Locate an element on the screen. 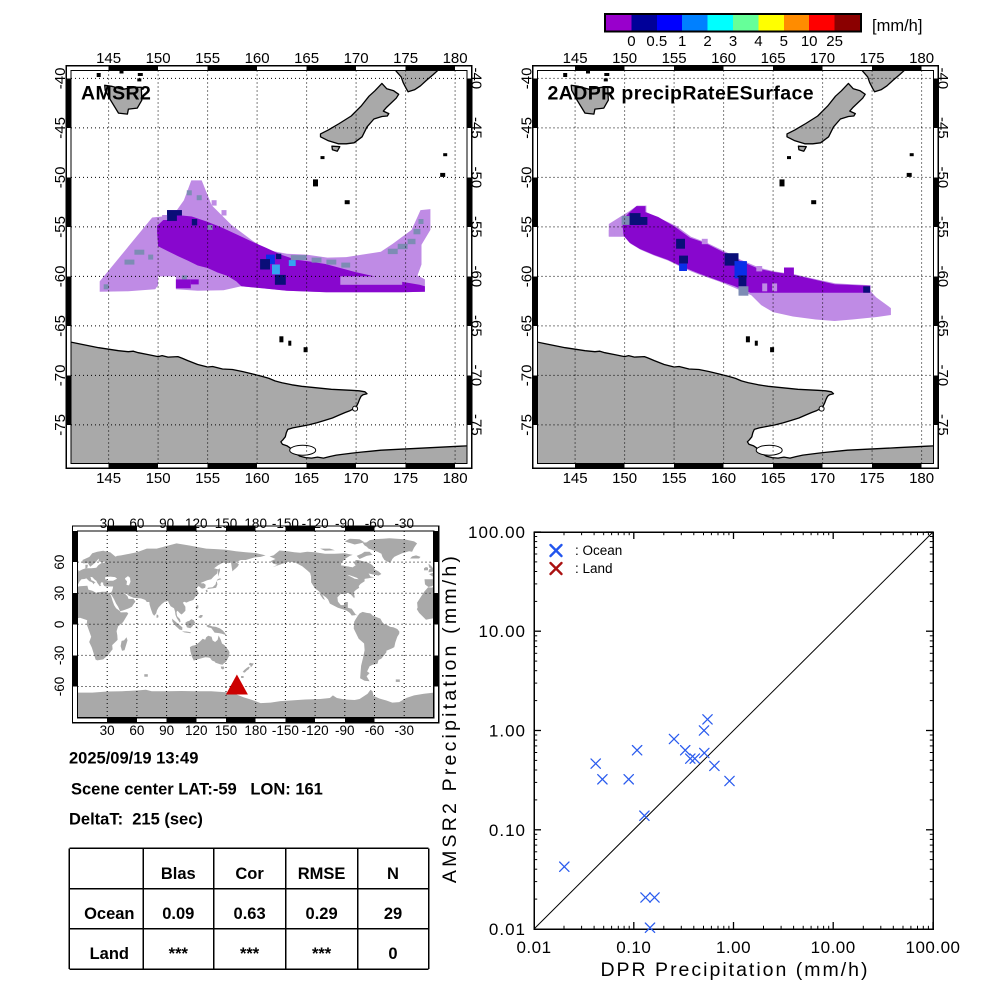  svg-text: 2 is located at coordinates (707, 41).